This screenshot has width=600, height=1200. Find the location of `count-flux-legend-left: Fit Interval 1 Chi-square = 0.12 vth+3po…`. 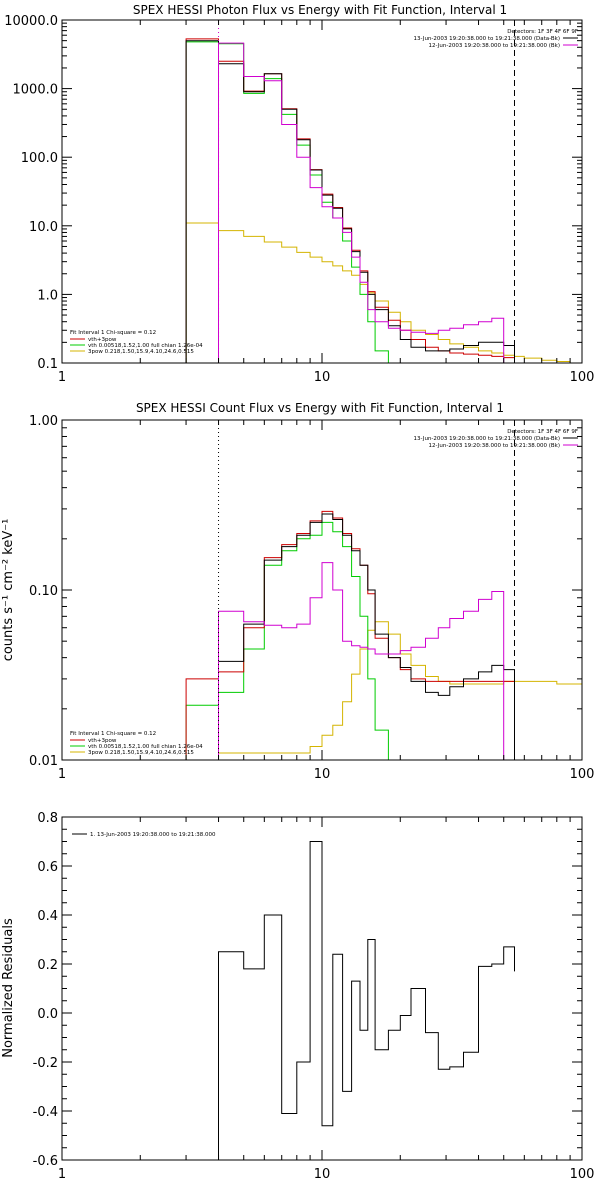

count-flux-legend-left: Fit Interval 1 Chi-square = 0.12 vth+3po… is located at coordinates (136, 743).